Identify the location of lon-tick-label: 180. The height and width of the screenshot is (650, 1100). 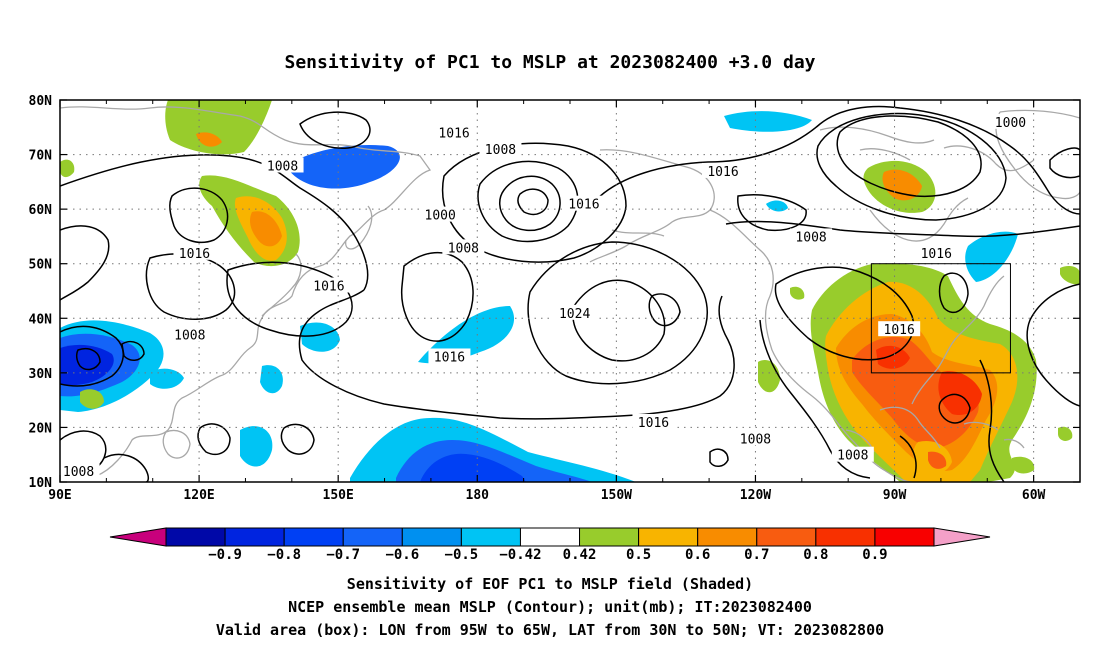
(478, 495).